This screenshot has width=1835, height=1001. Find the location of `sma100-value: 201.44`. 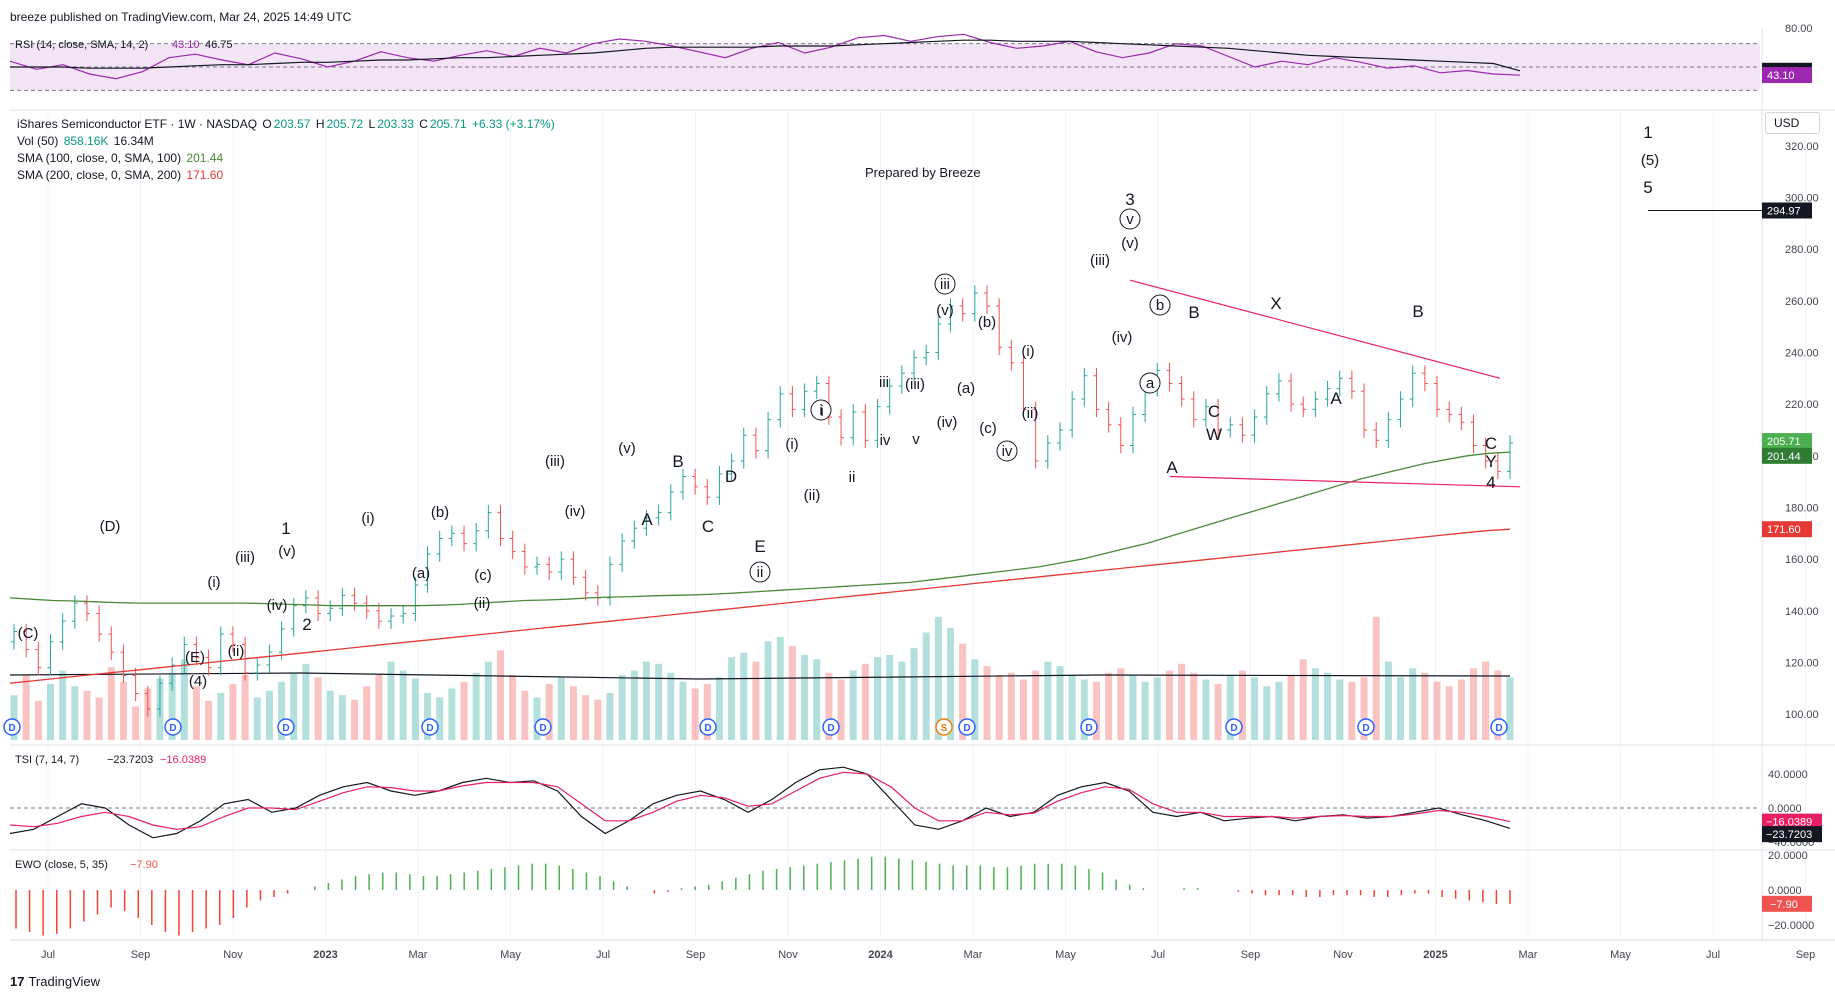

sma100-value: 201.44 is located at coordinates (205, 158).